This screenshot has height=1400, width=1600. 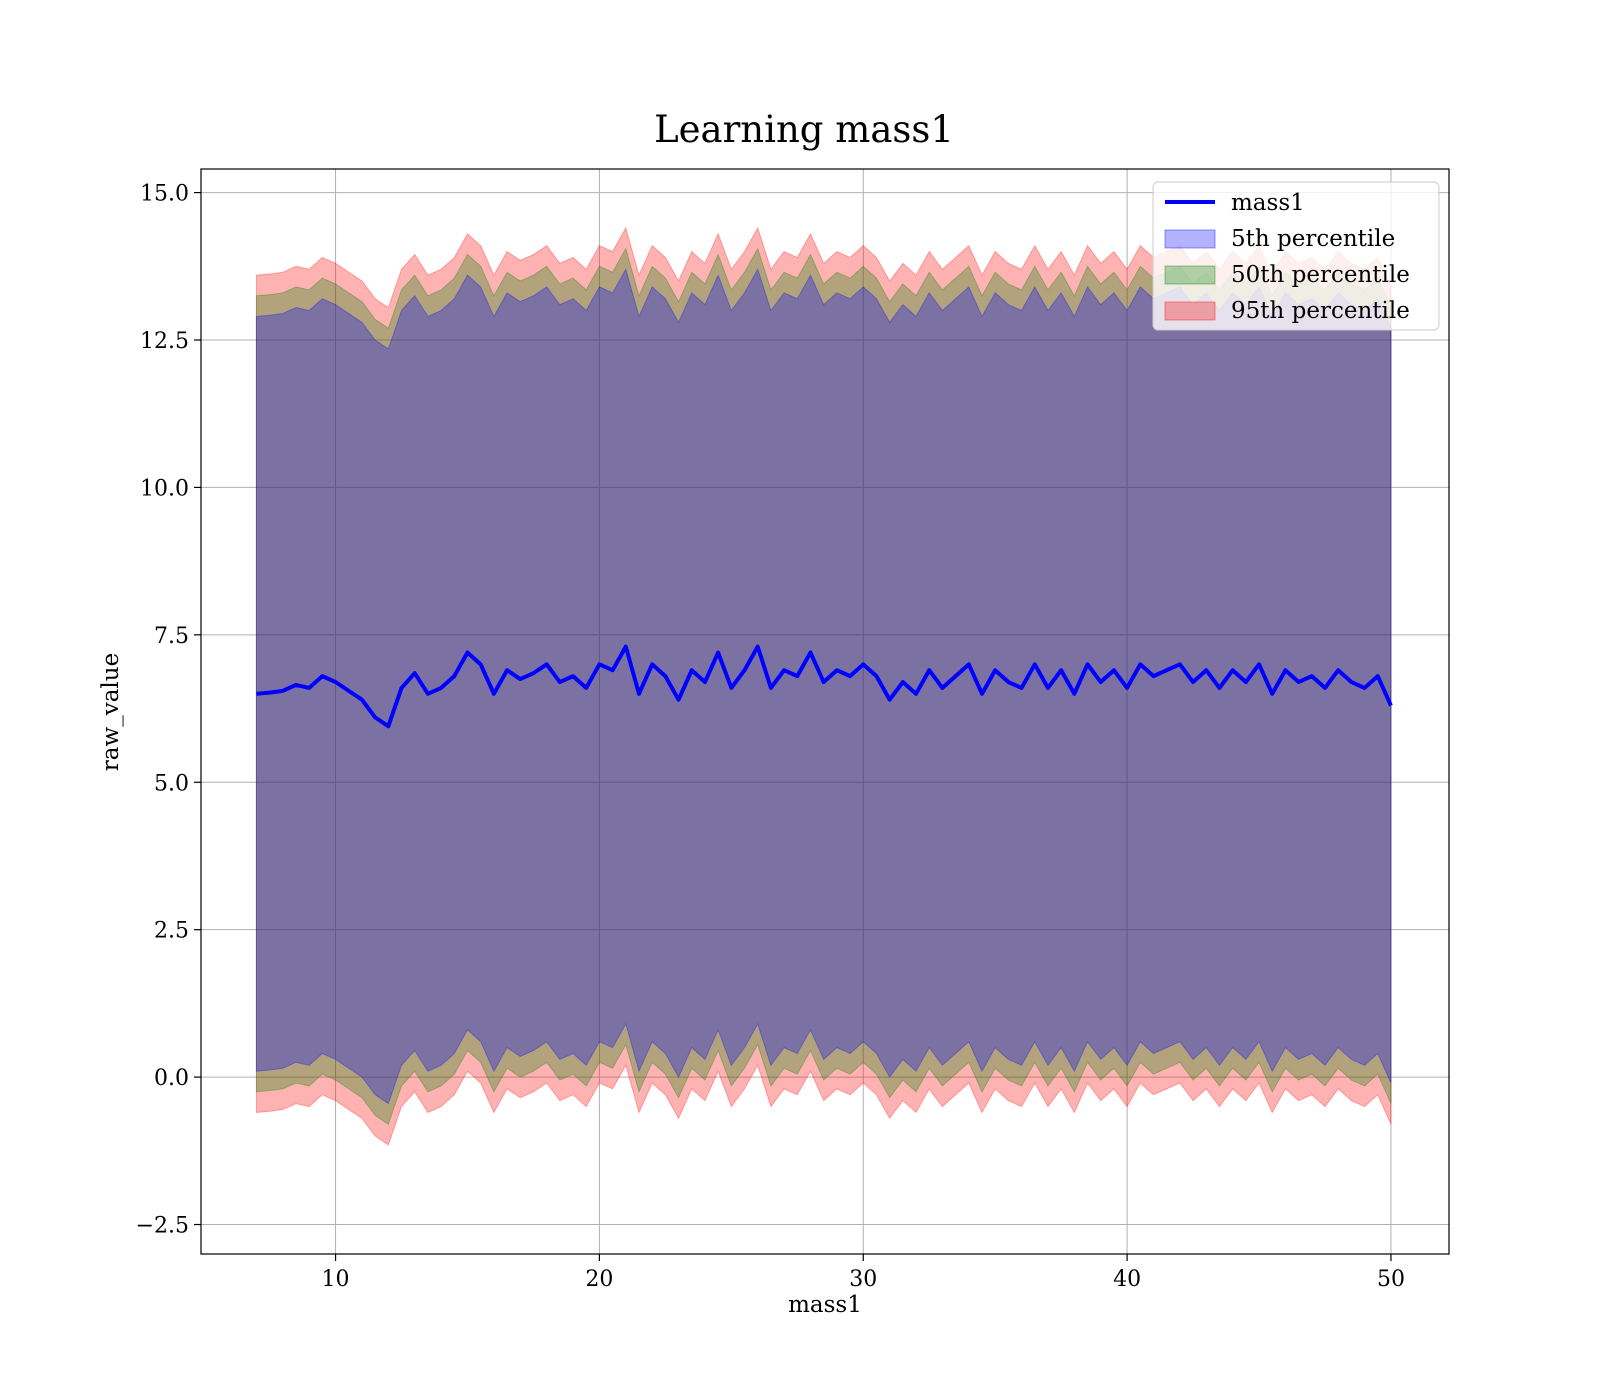 I want to click on x-tick-label: 30, so click(x=863, y=1279).